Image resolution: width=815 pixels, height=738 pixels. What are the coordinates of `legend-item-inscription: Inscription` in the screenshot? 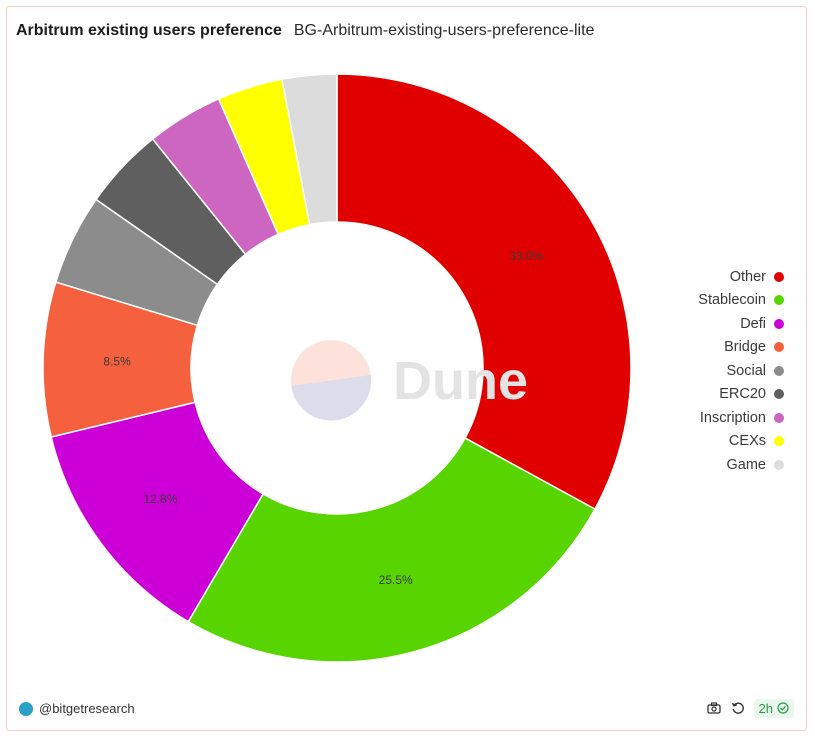 It's located at (704, 418).